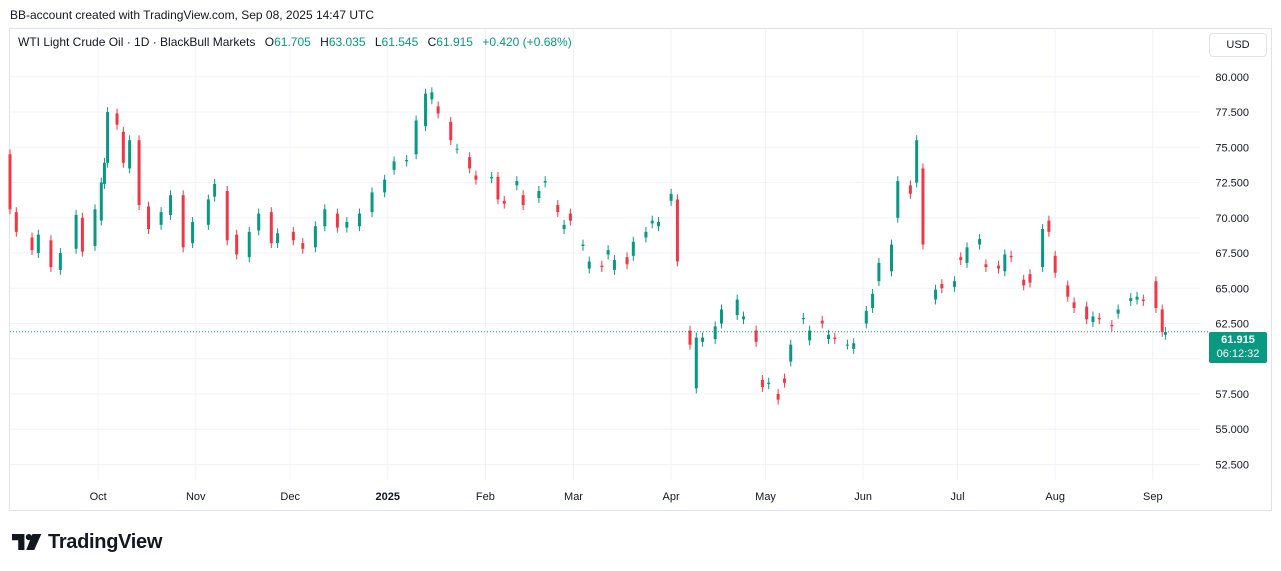 The width and height of the screenshot is (1281, 571). What do you see at coordinates (626, 497) in the screenshot?
I see `time-axis: Oct Nov Dec 2025 Feb Mar Apr May Jun Jul Aug Sep` at bounding box center [626, 497].